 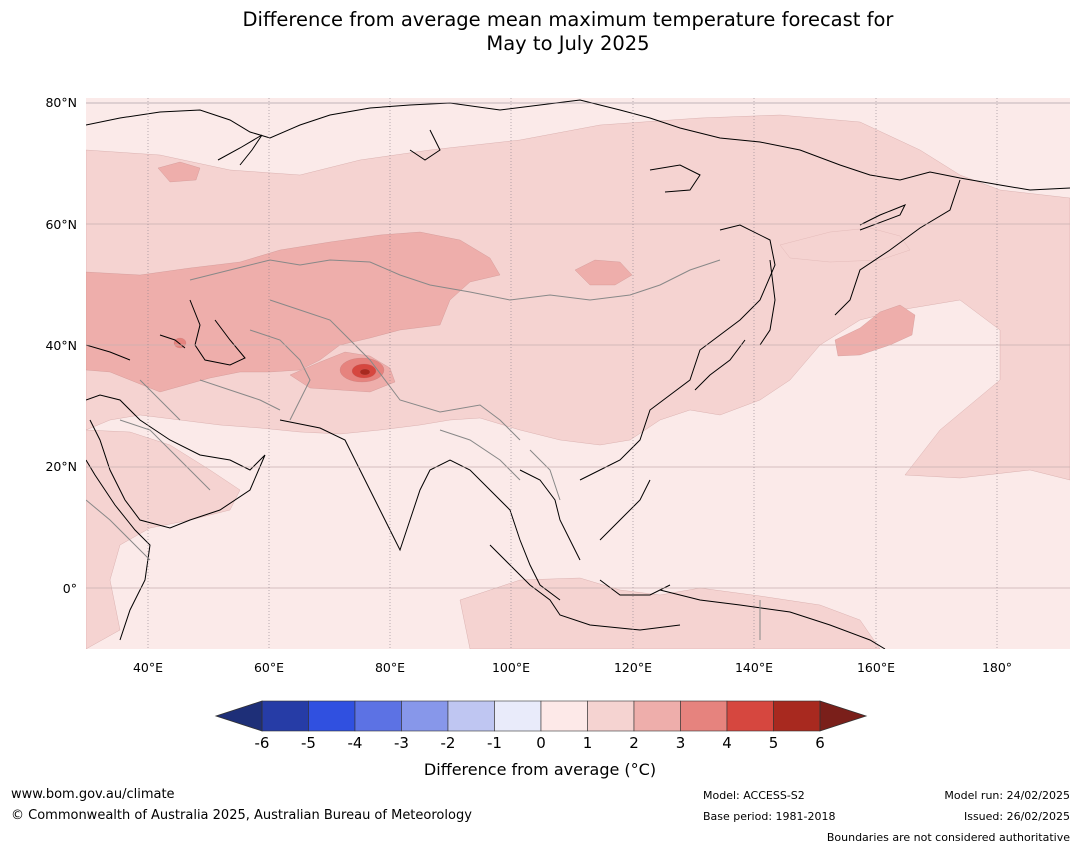 I want to click on colorbar-ticks: -6 -5 -4 -3 -2 -1 0 1 2 3 4 5 6, so click(x=540, y=743).